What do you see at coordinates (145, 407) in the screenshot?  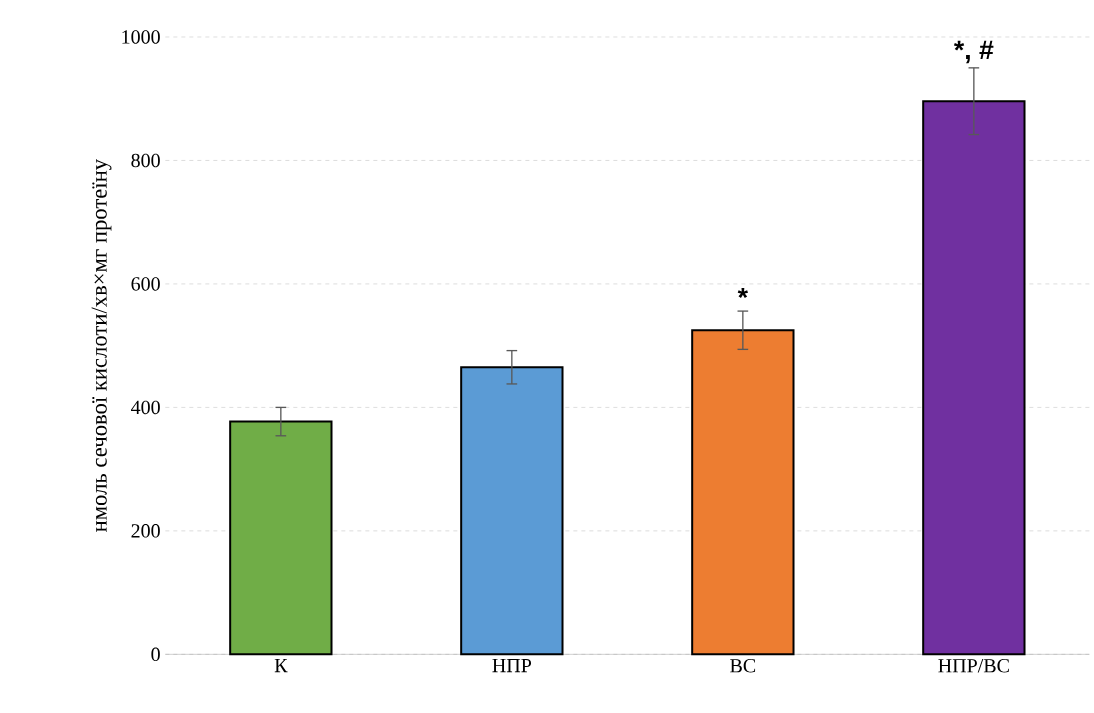 I see `y-tick-label: 400` at bounding box center [145, 407].